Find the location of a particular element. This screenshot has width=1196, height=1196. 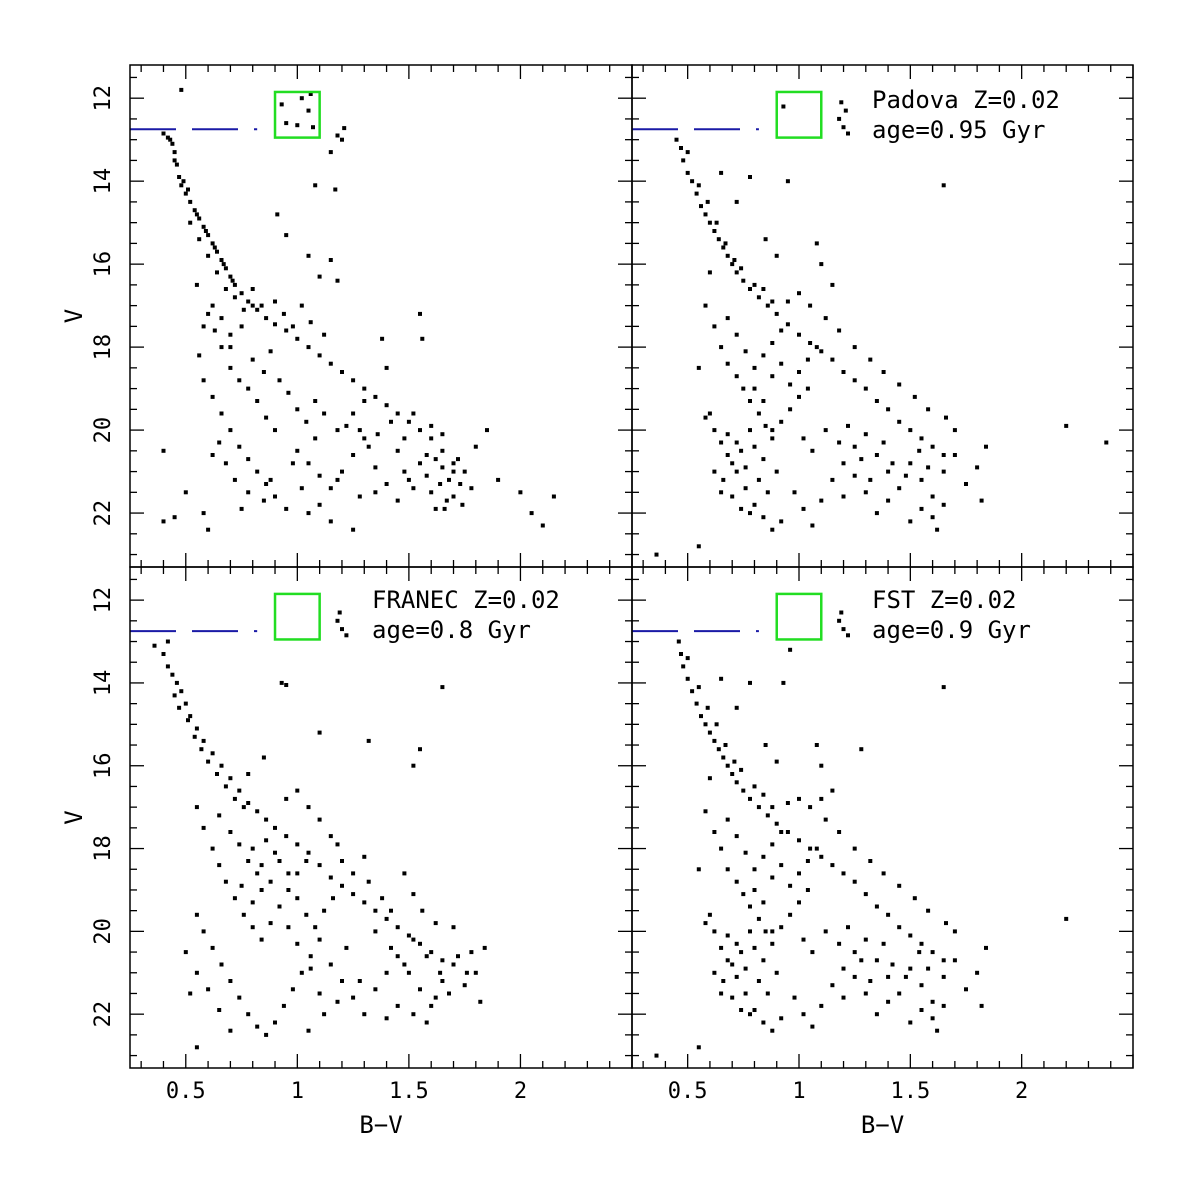

y-tick-label: 22 is located at coordinates (103, 513).